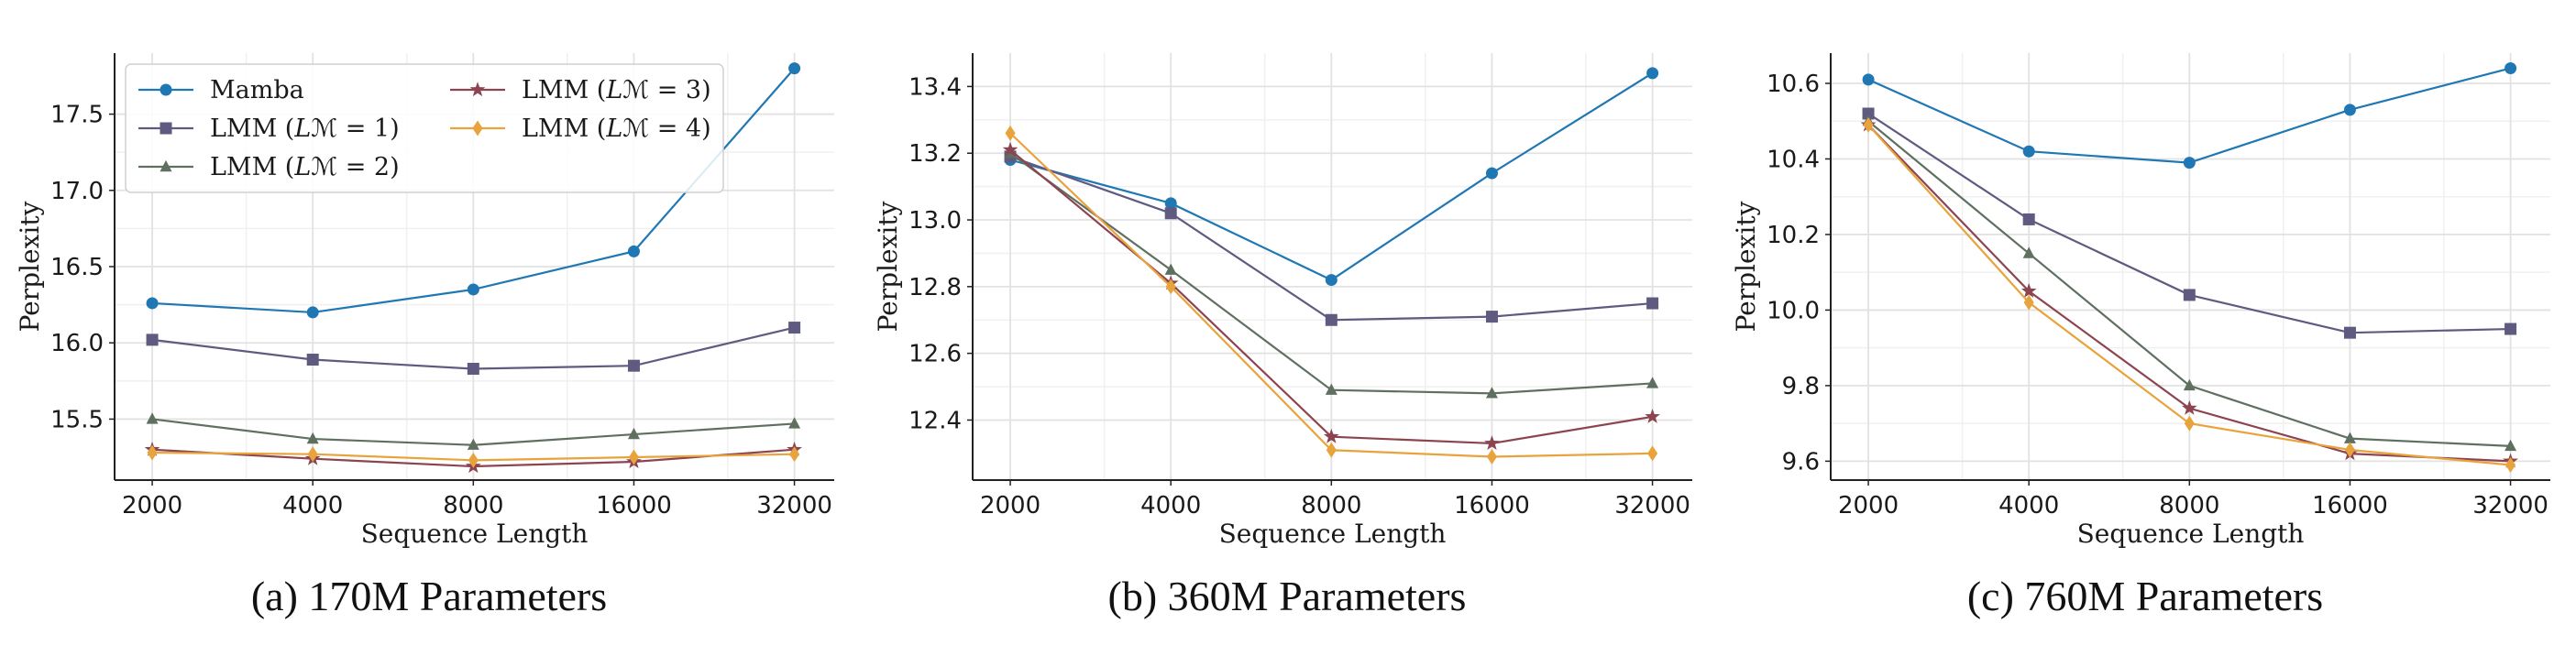  What do you see at coordinates (1793, 85) in the screenshot?
I see `y-tick-label: 10.6` at bounding box center [1793, 85].